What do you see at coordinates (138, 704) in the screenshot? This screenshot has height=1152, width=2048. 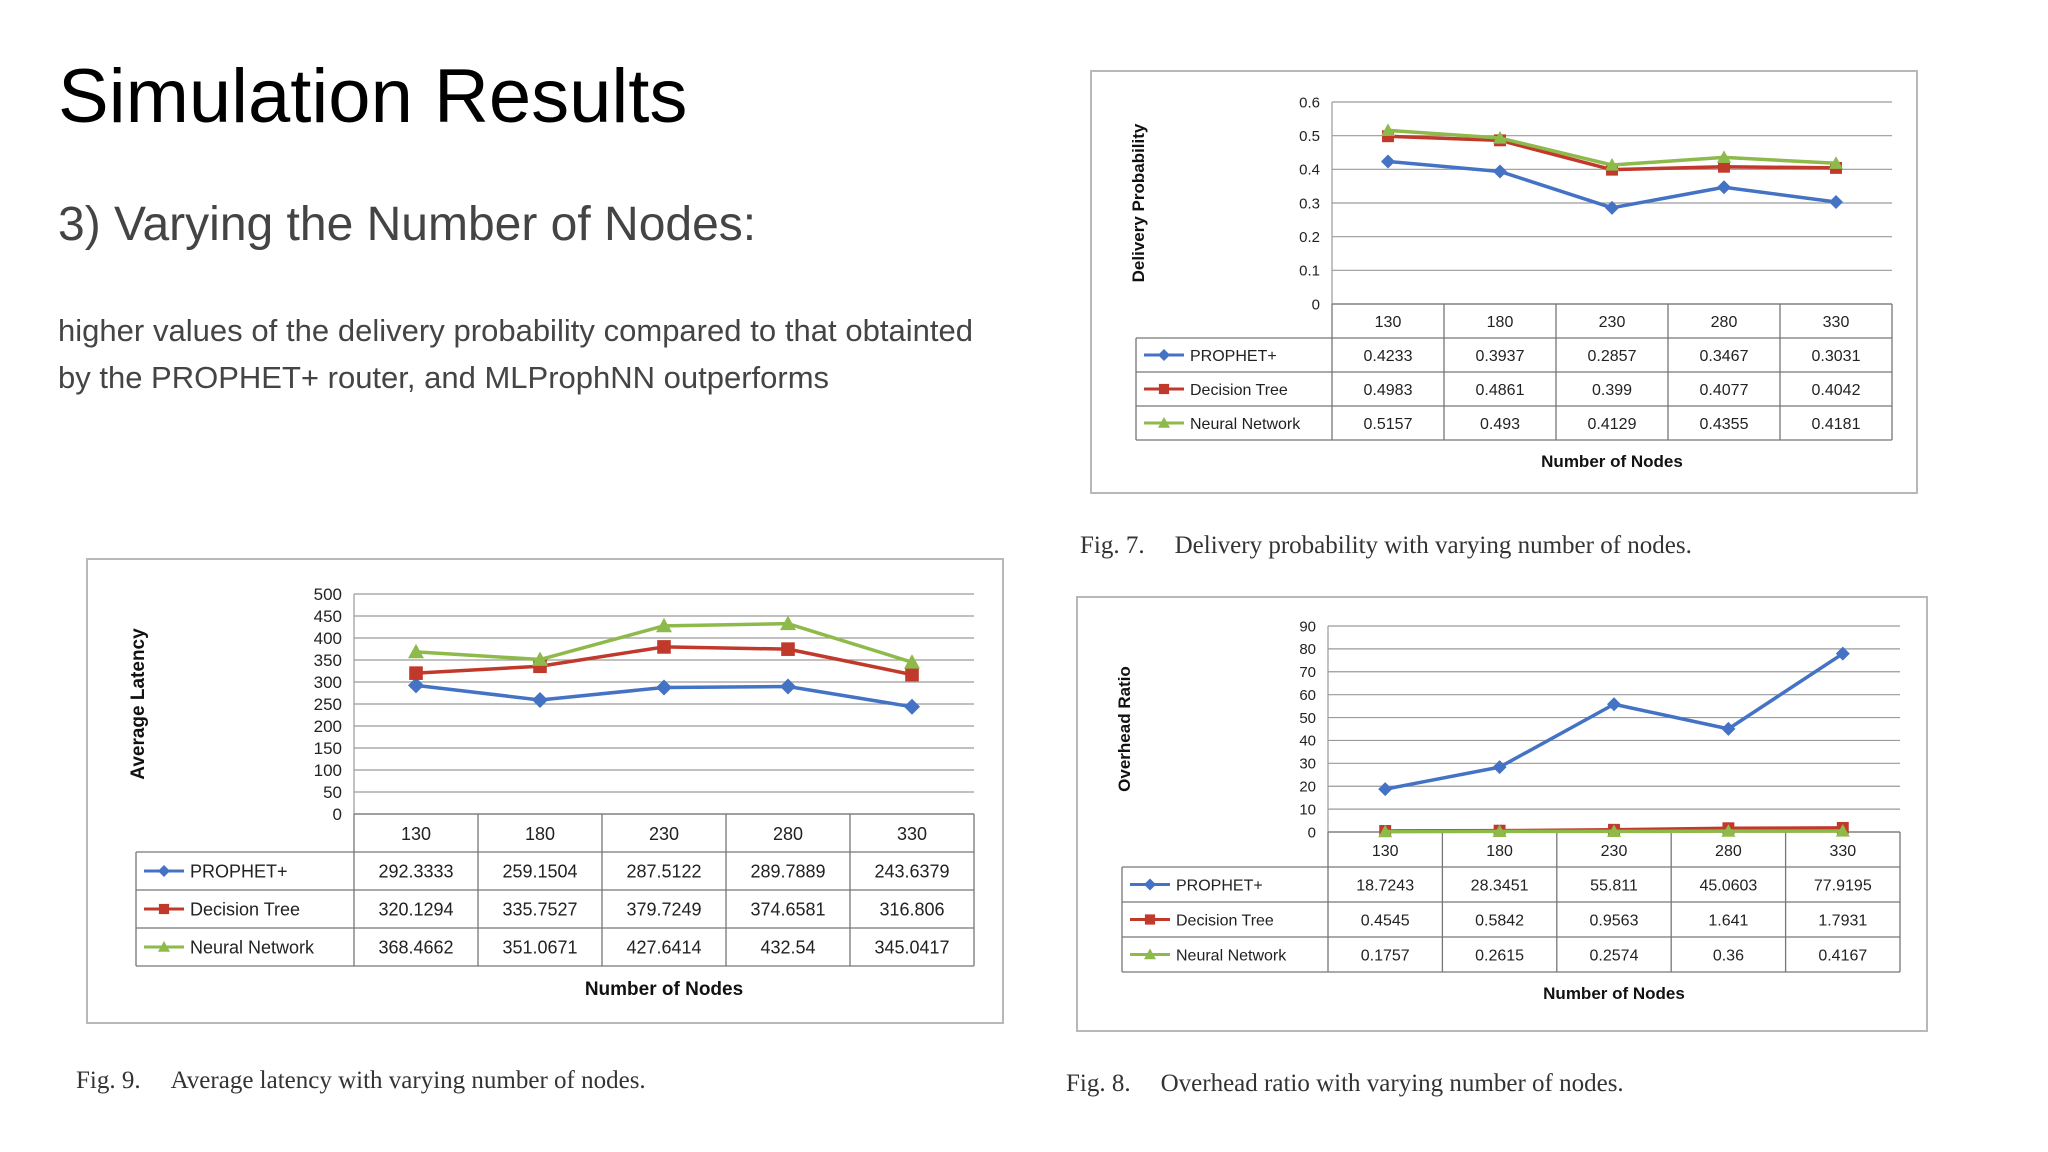 I see `y-axis-title: Average Latency` at bounding box center [138, 704].